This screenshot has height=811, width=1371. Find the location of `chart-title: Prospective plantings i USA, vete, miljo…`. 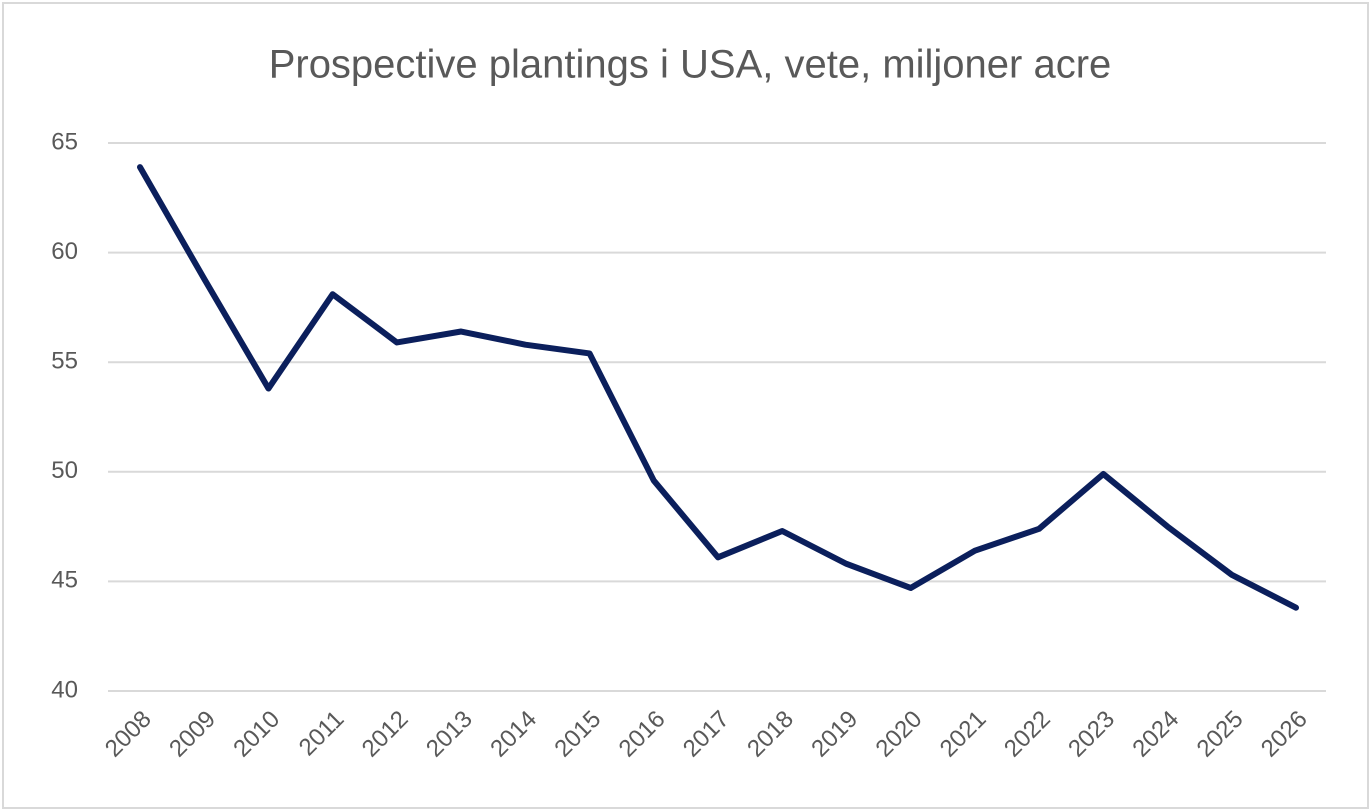

chart-title: Prospective plantings i USA, vete, miljo… is located at coordinates (690, 65).